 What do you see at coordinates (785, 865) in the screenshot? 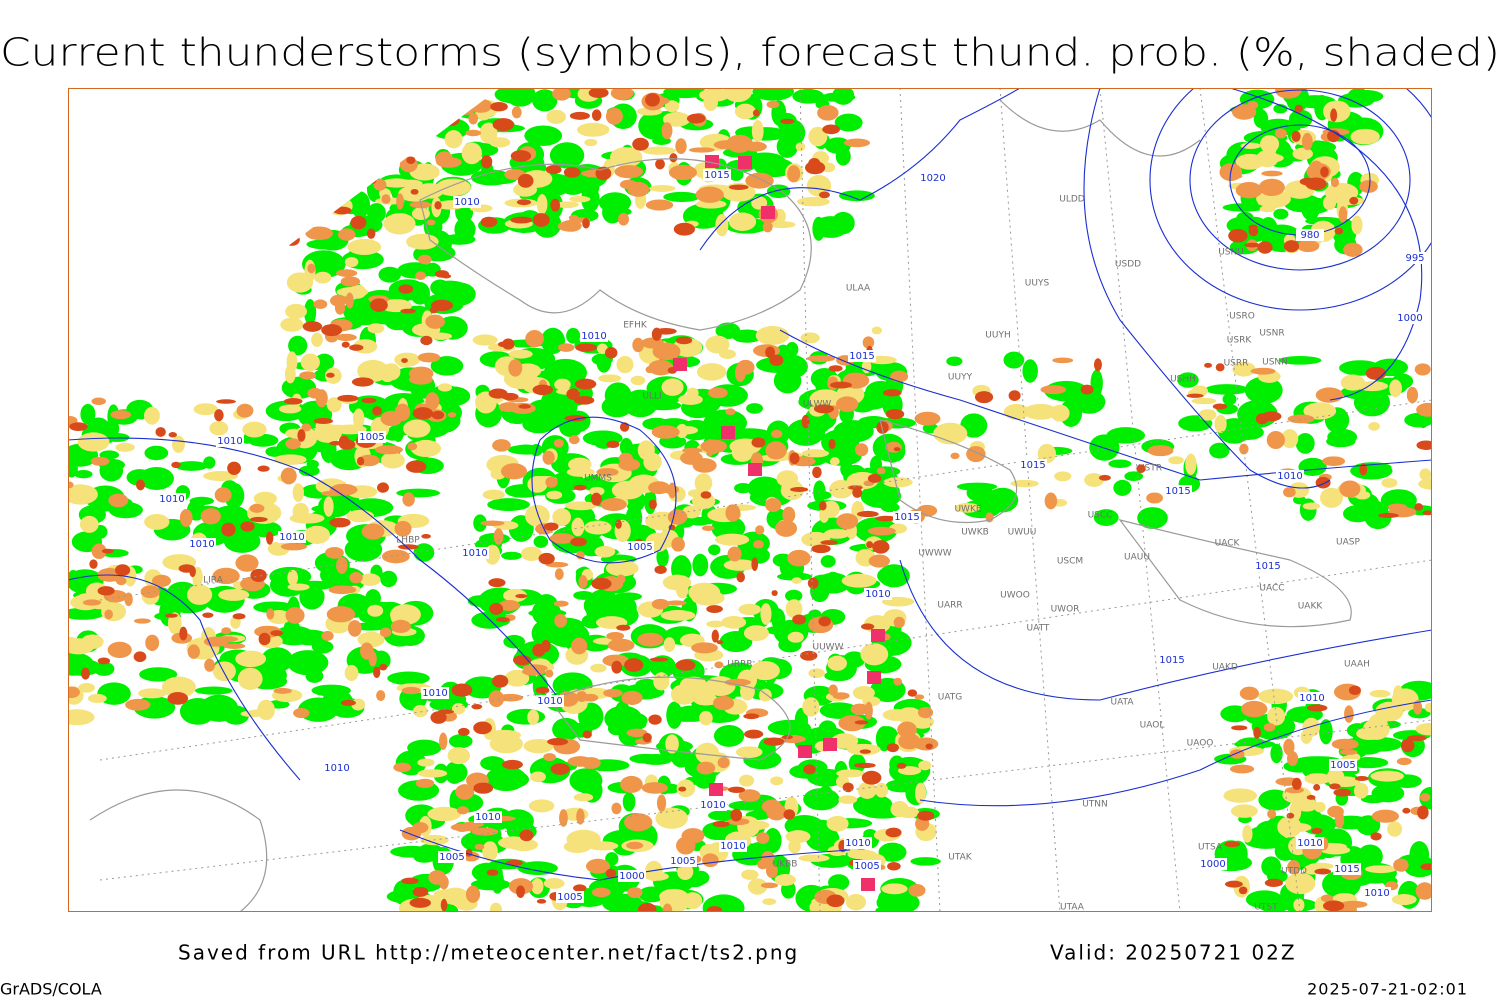
I see `station-label: UKBB` at bounding box center [785, 865].